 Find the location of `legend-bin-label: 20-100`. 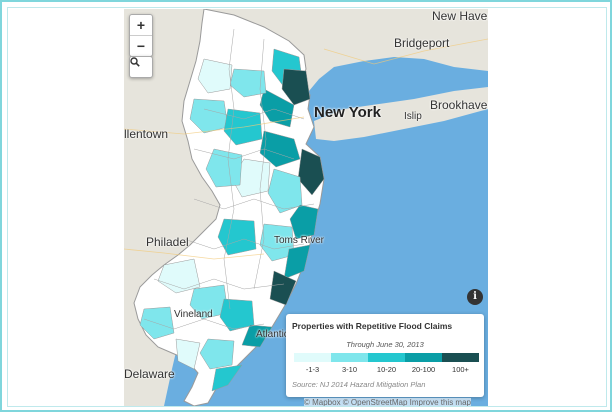

legend-bin-label: 20-100 is located at coordinates (423, 369).